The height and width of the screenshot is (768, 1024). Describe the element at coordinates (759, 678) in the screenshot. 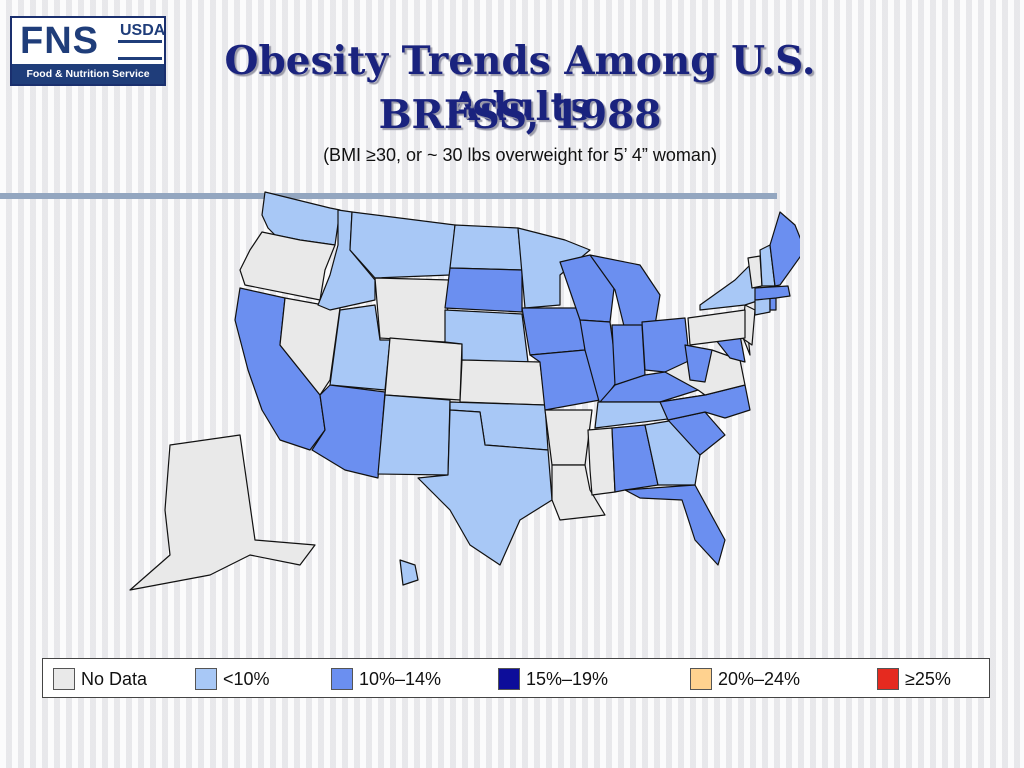

I see `legend-label: 20%–24%` at that location.